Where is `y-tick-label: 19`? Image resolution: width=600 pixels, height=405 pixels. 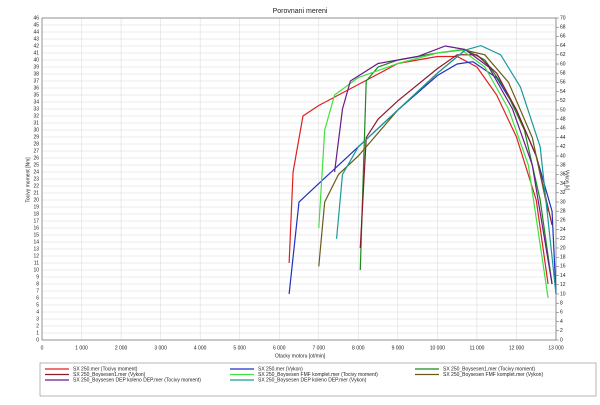
y-tick-label: 19 is located at coordinates (36, 207).